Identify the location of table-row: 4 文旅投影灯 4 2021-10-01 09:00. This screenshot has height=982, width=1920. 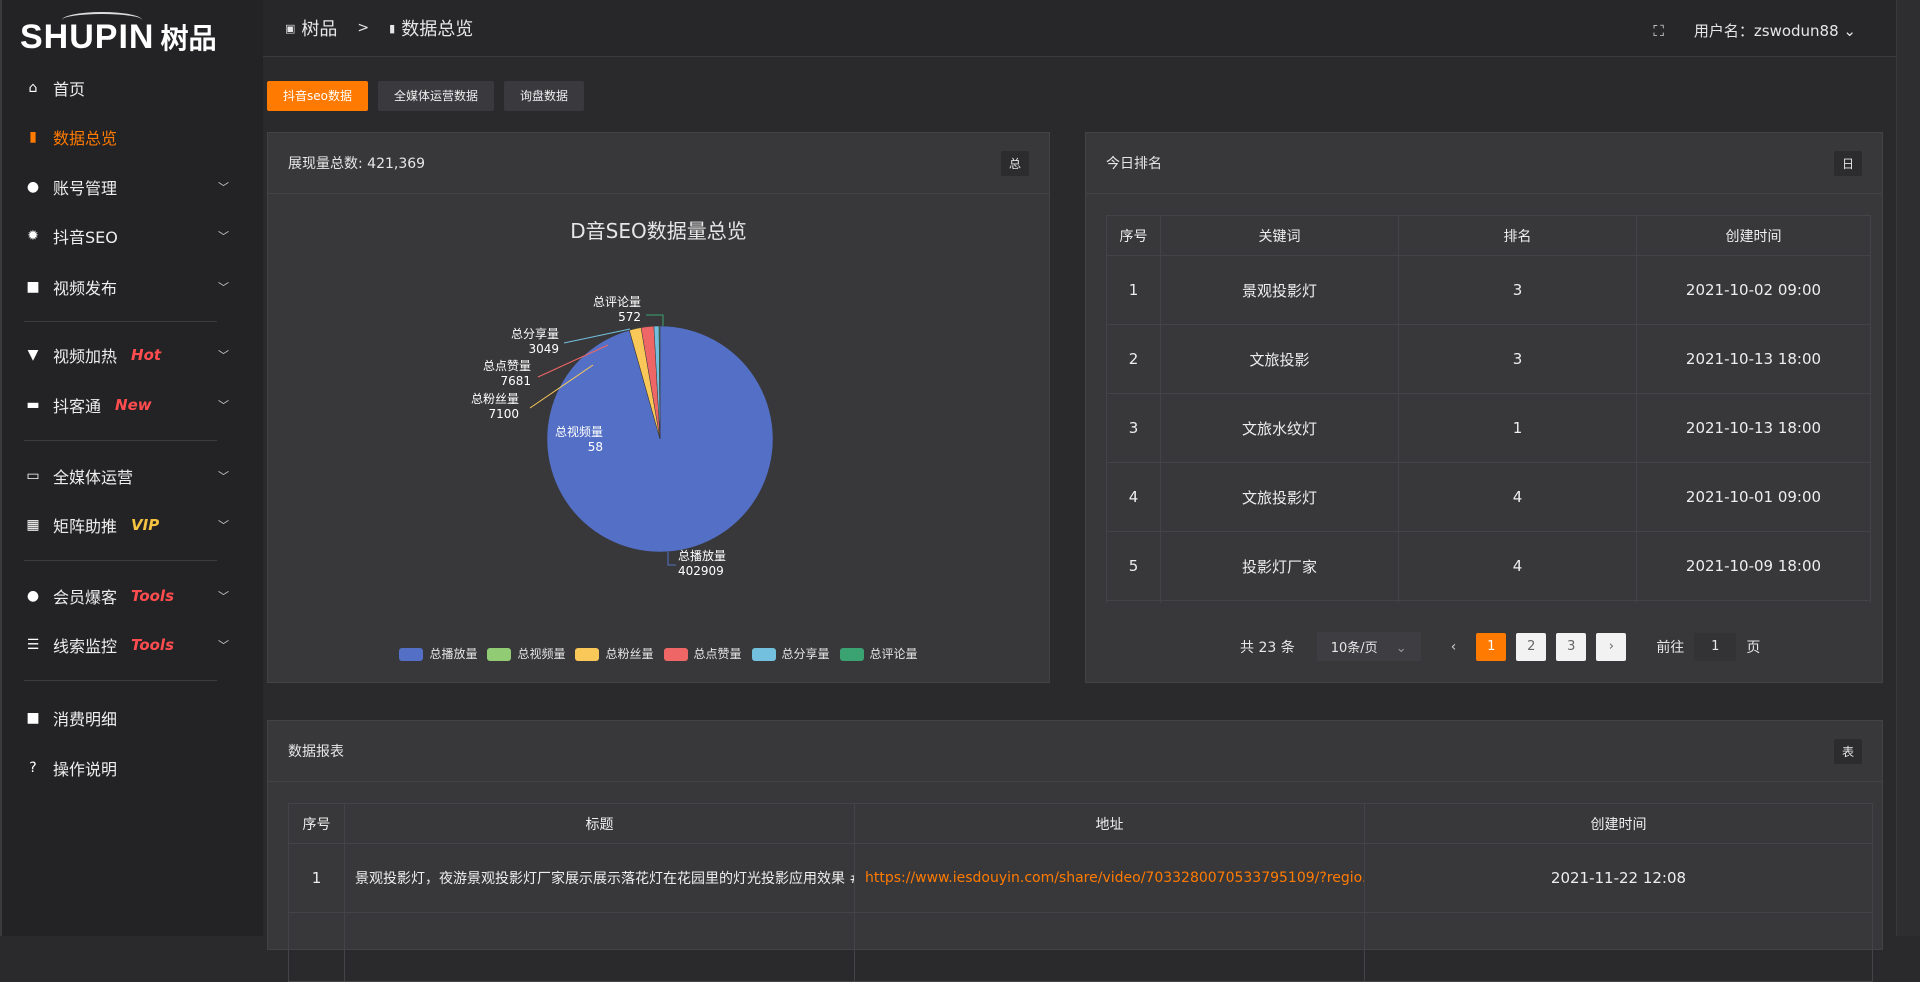
(1488, 497).